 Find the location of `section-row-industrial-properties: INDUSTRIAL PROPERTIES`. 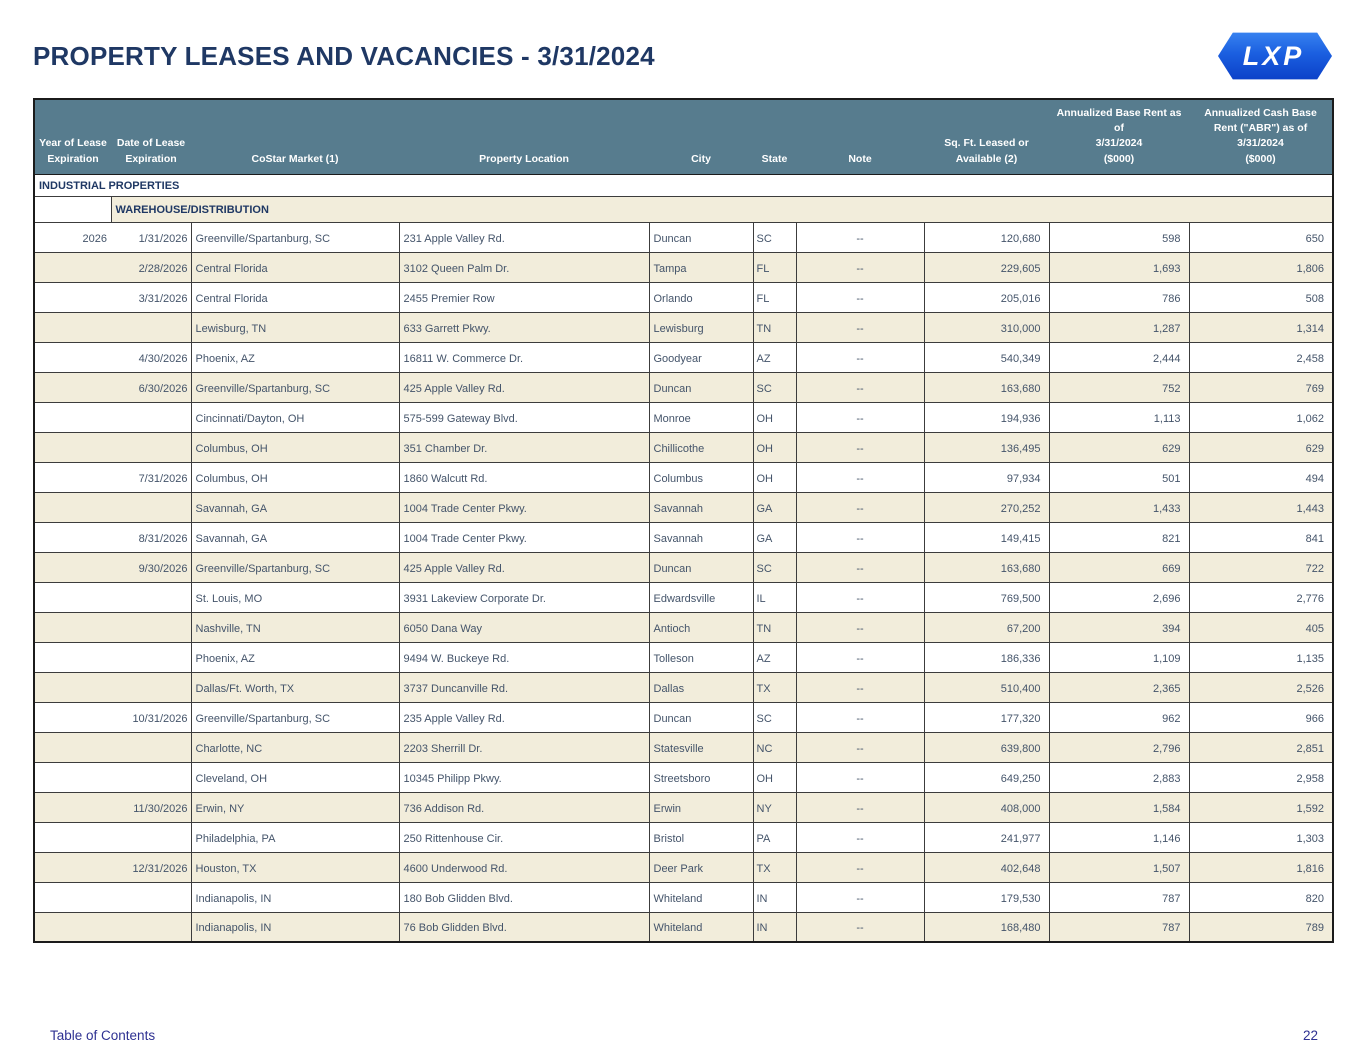

section-row-industrial-properties: INDUSTRIAL PROPERTIES is located at coordinates (683, 185).